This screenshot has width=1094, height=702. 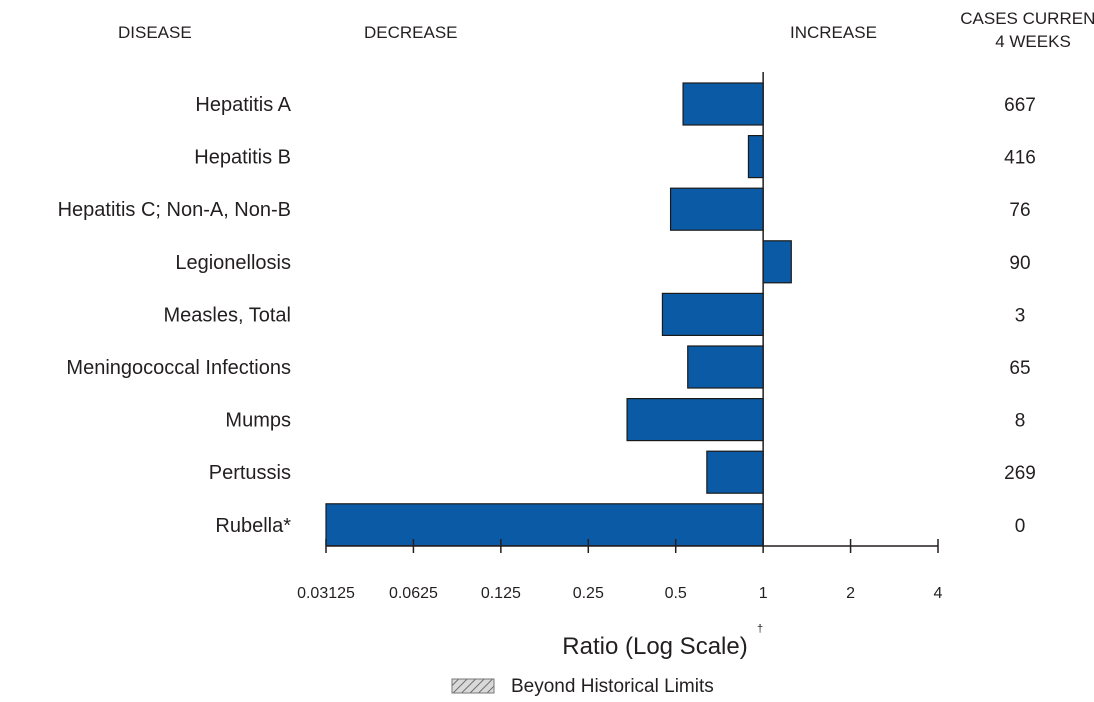 I want to click on x-tick-label: 0.25, so click(x=588, y=593).